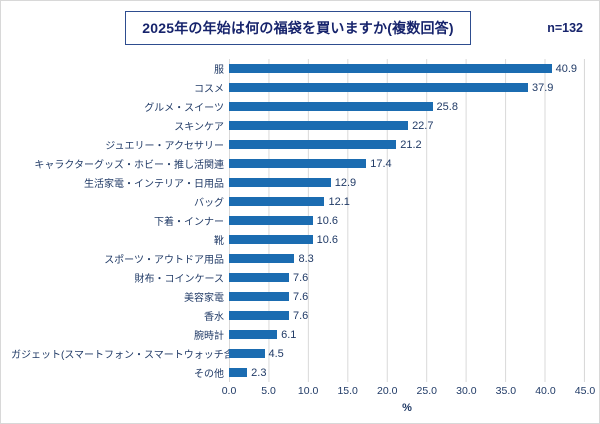 The image size is (600, 424). What do you see at coordinates (209, 336) in the screenshot?
I see `category-label: 腕時計` at bounding box center [209, 336].